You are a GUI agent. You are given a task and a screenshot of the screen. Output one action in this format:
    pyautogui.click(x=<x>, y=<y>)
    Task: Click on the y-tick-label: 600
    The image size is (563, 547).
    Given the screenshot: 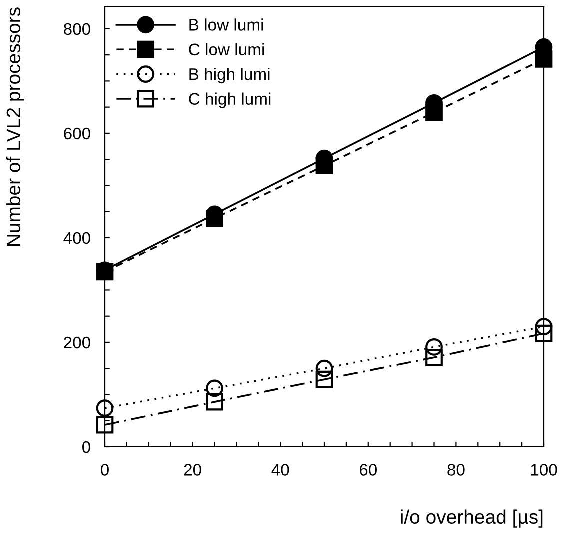 What is the action you would take?
    pyautogui.click(x=77, y=134)
    